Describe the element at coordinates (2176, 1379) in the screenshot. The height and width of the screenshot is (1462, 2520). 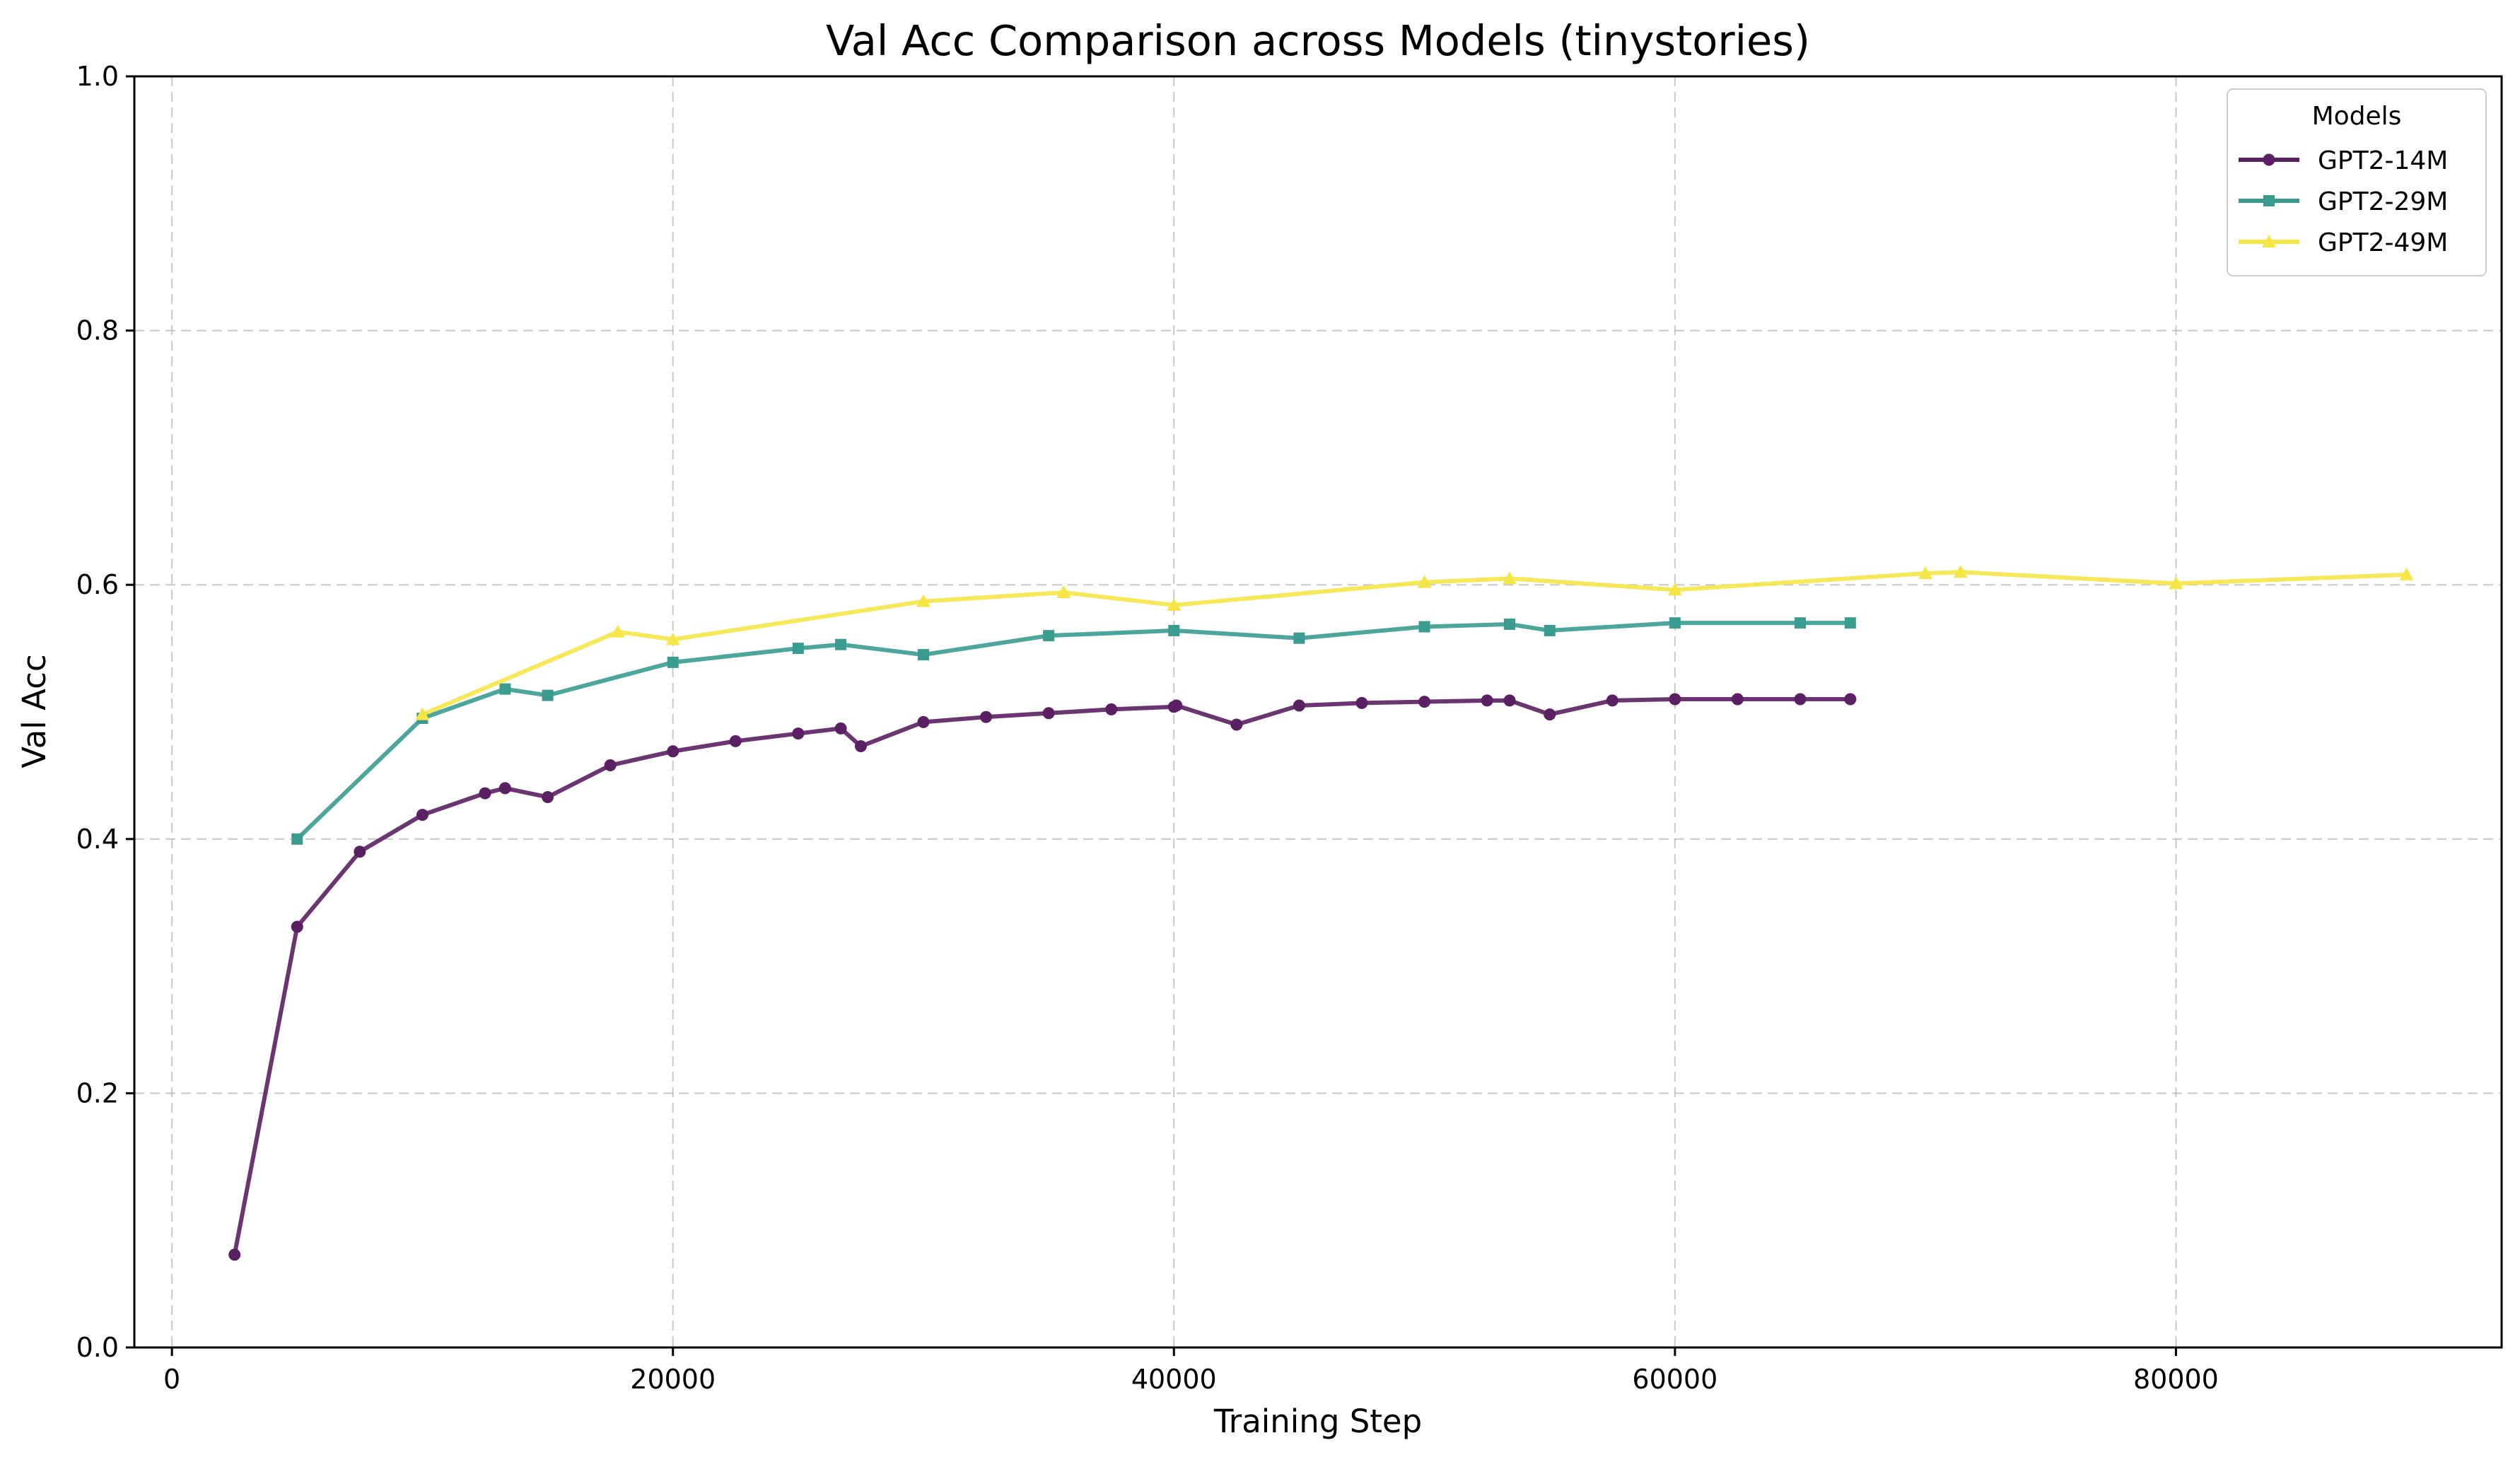
I see `x-tick-label: 80000` at that location.